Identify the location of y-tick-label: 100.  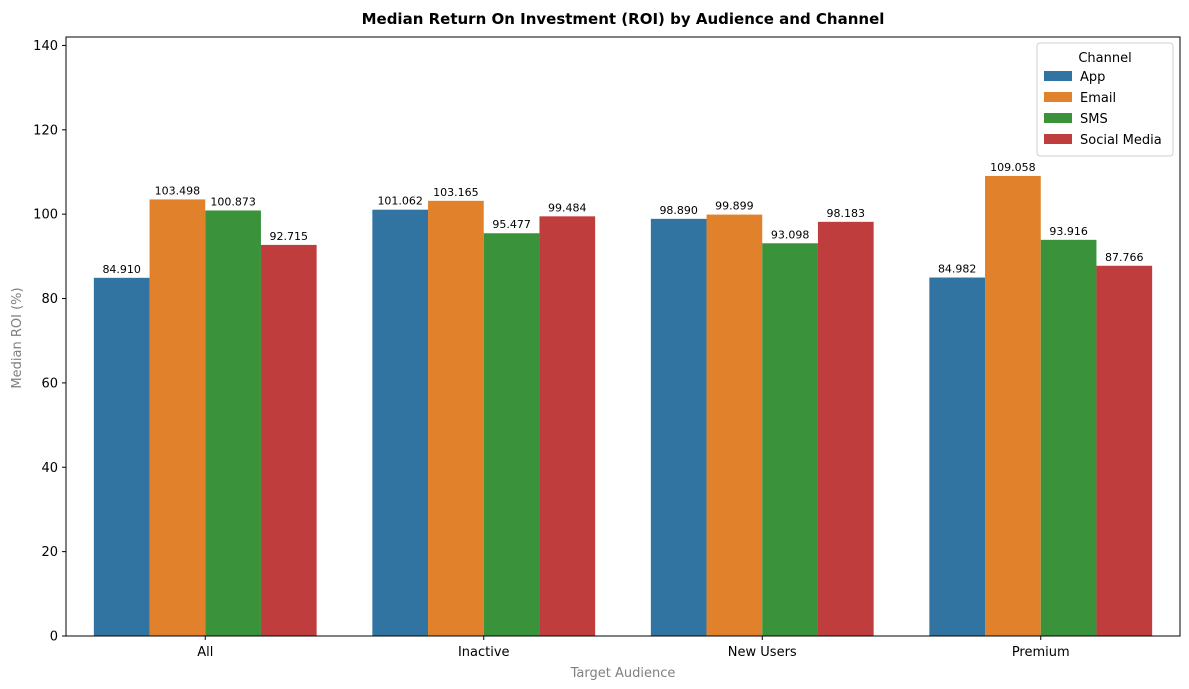
(45, 215).